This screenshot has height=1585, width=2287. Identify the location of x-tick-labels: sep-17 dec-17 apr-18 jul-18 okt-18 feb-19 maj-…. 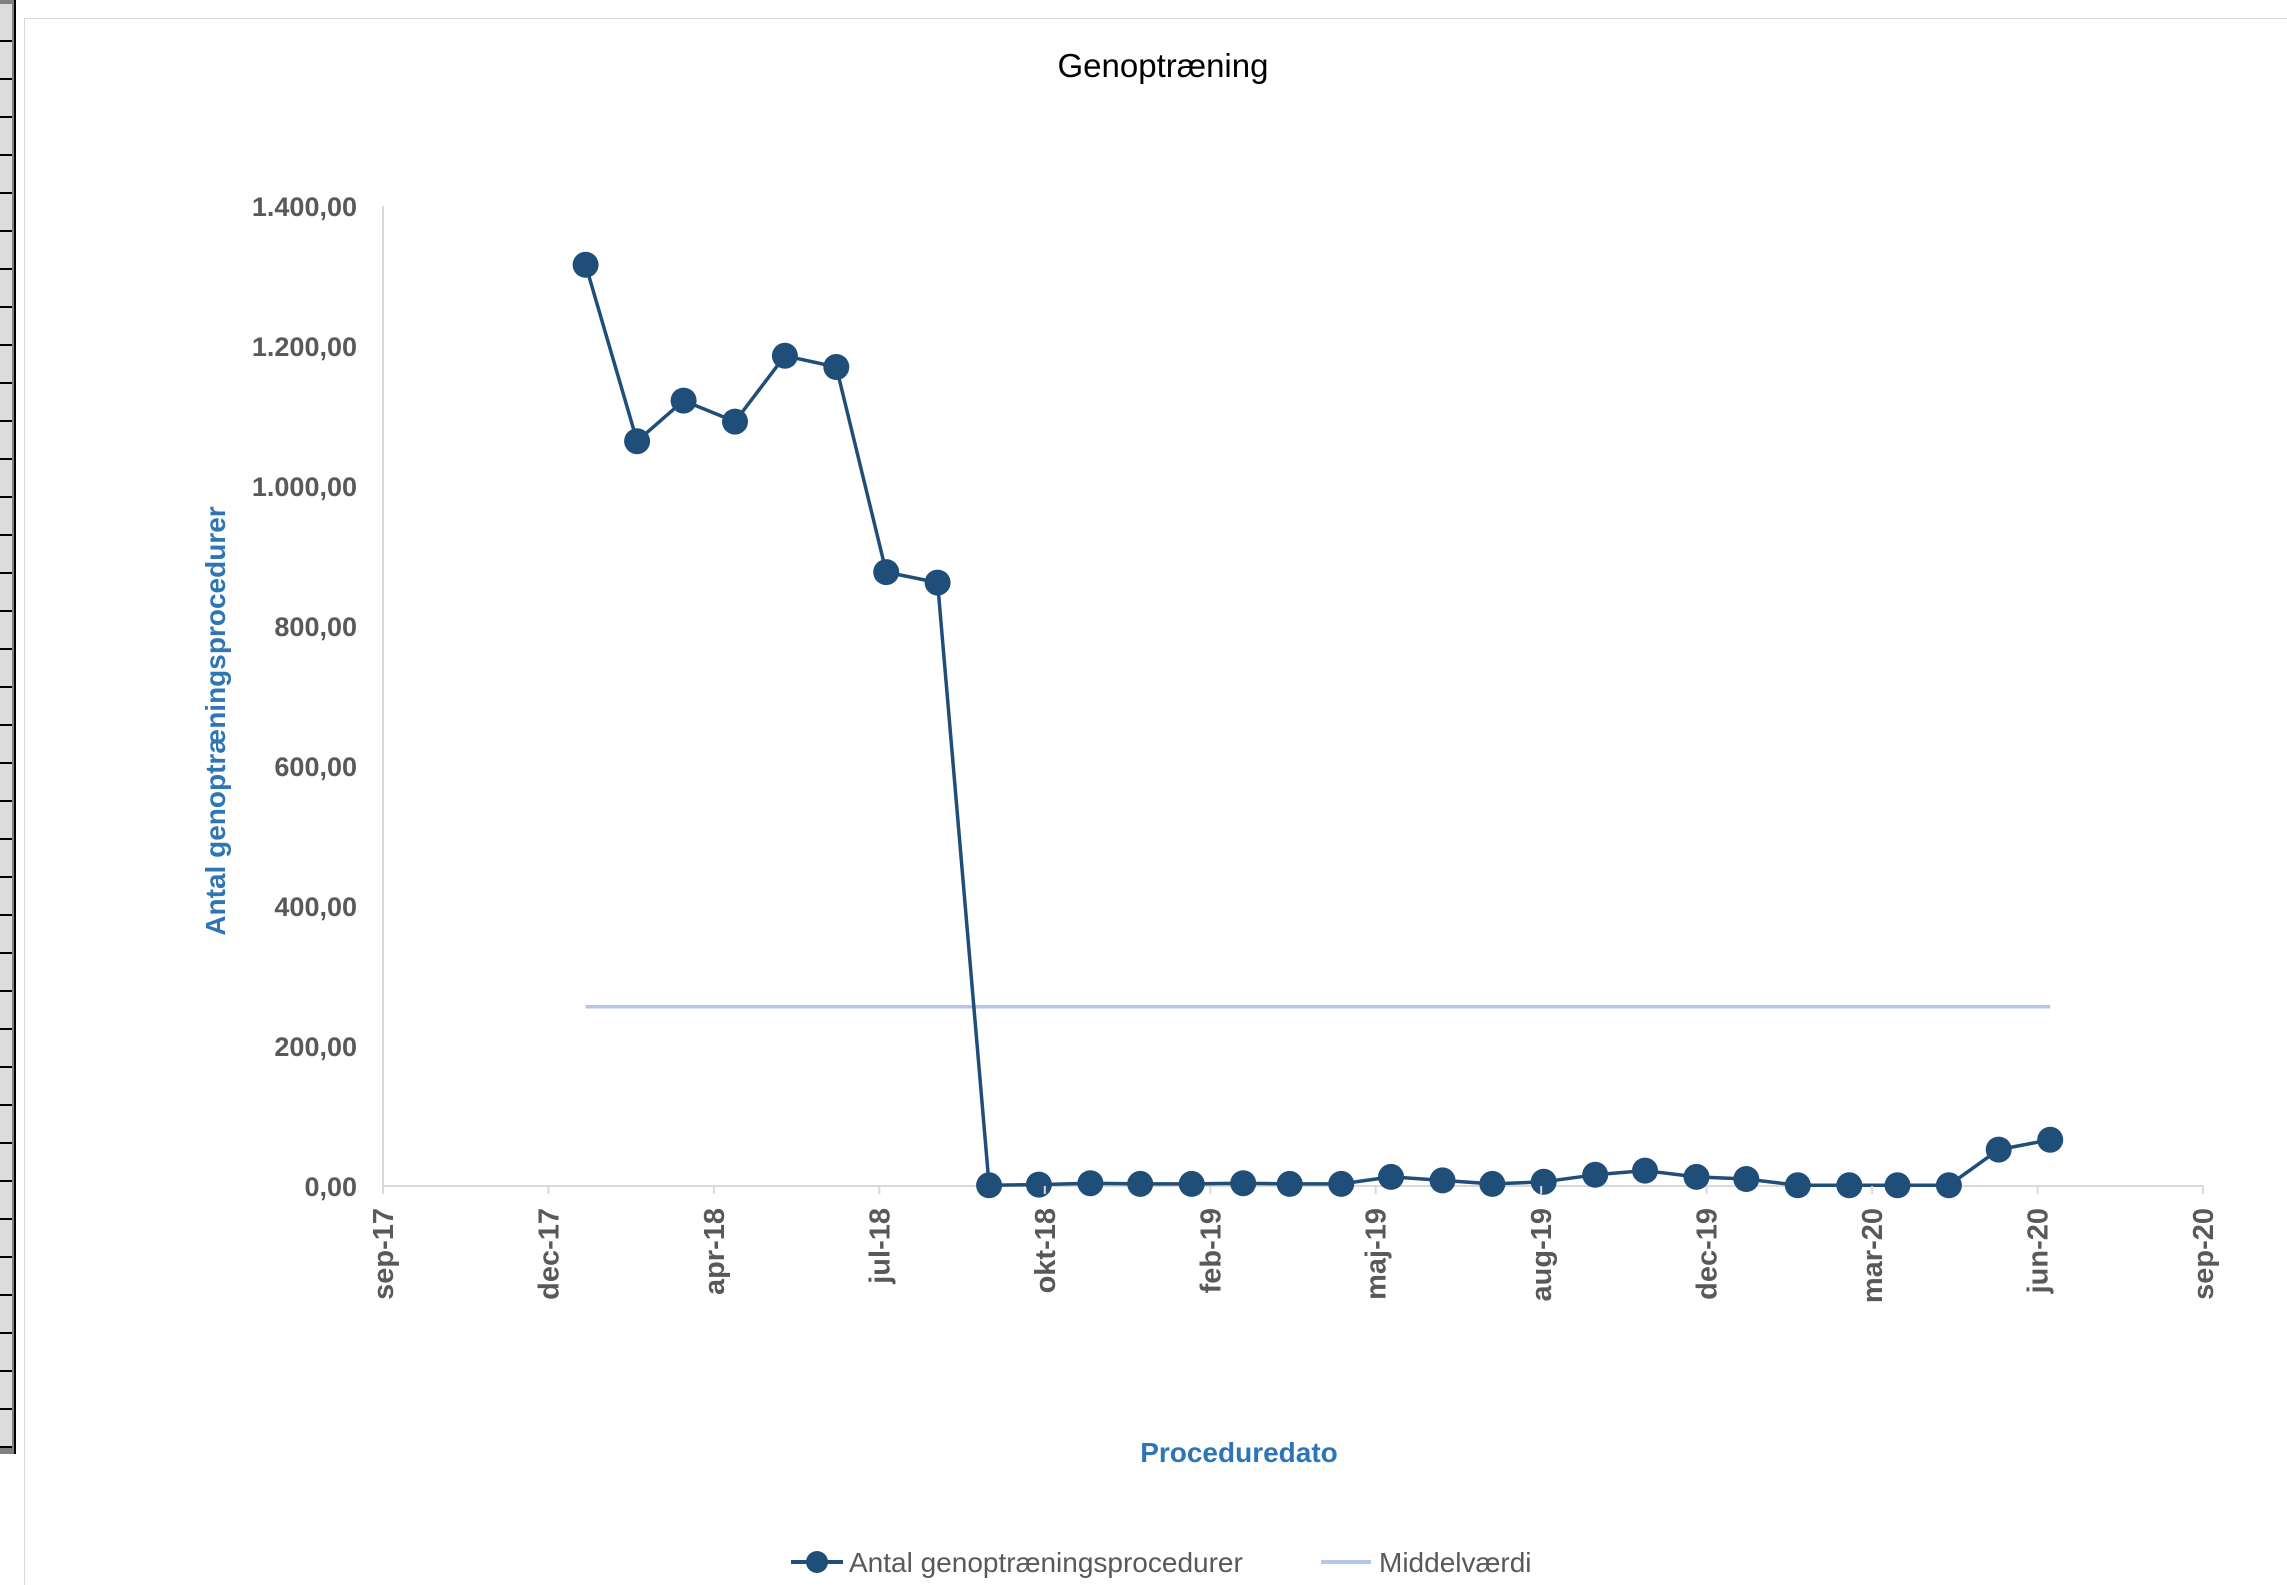
(1294, 1244).